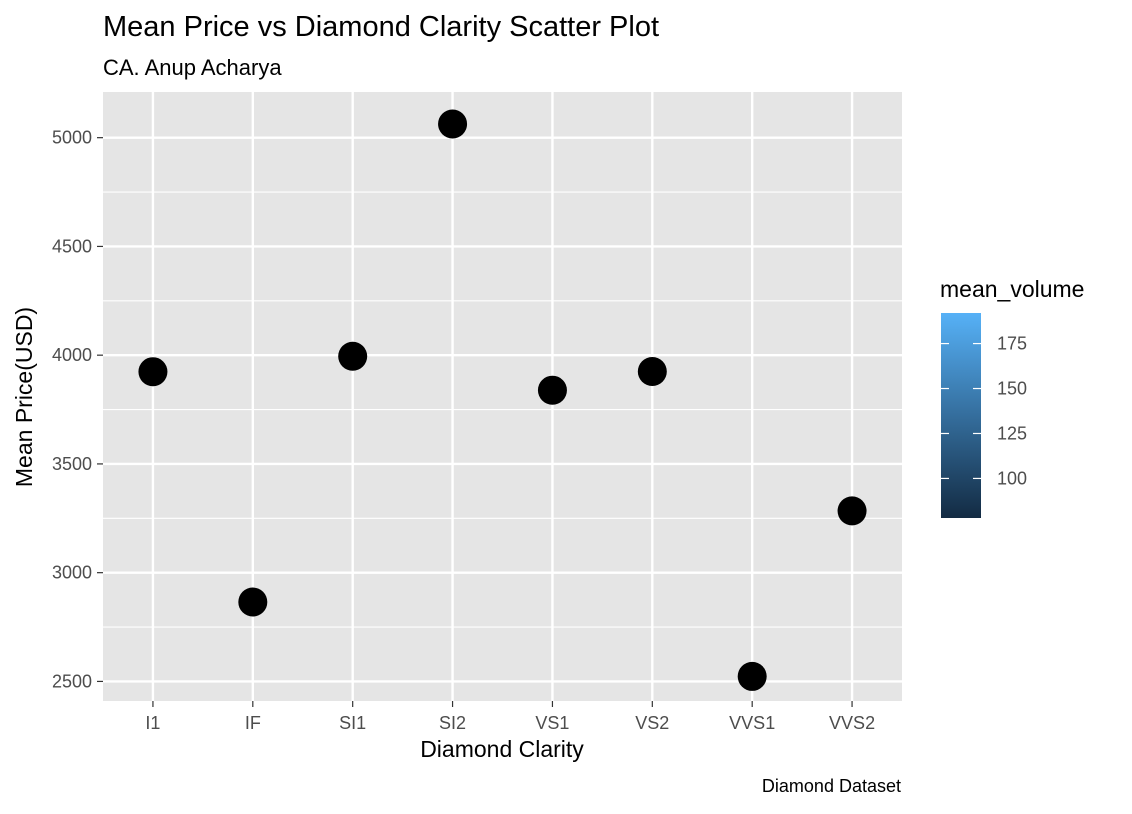  Describe the element at coordinates (72, 681) in the screenshot. I see `y-tick-label: 2500` at that location.